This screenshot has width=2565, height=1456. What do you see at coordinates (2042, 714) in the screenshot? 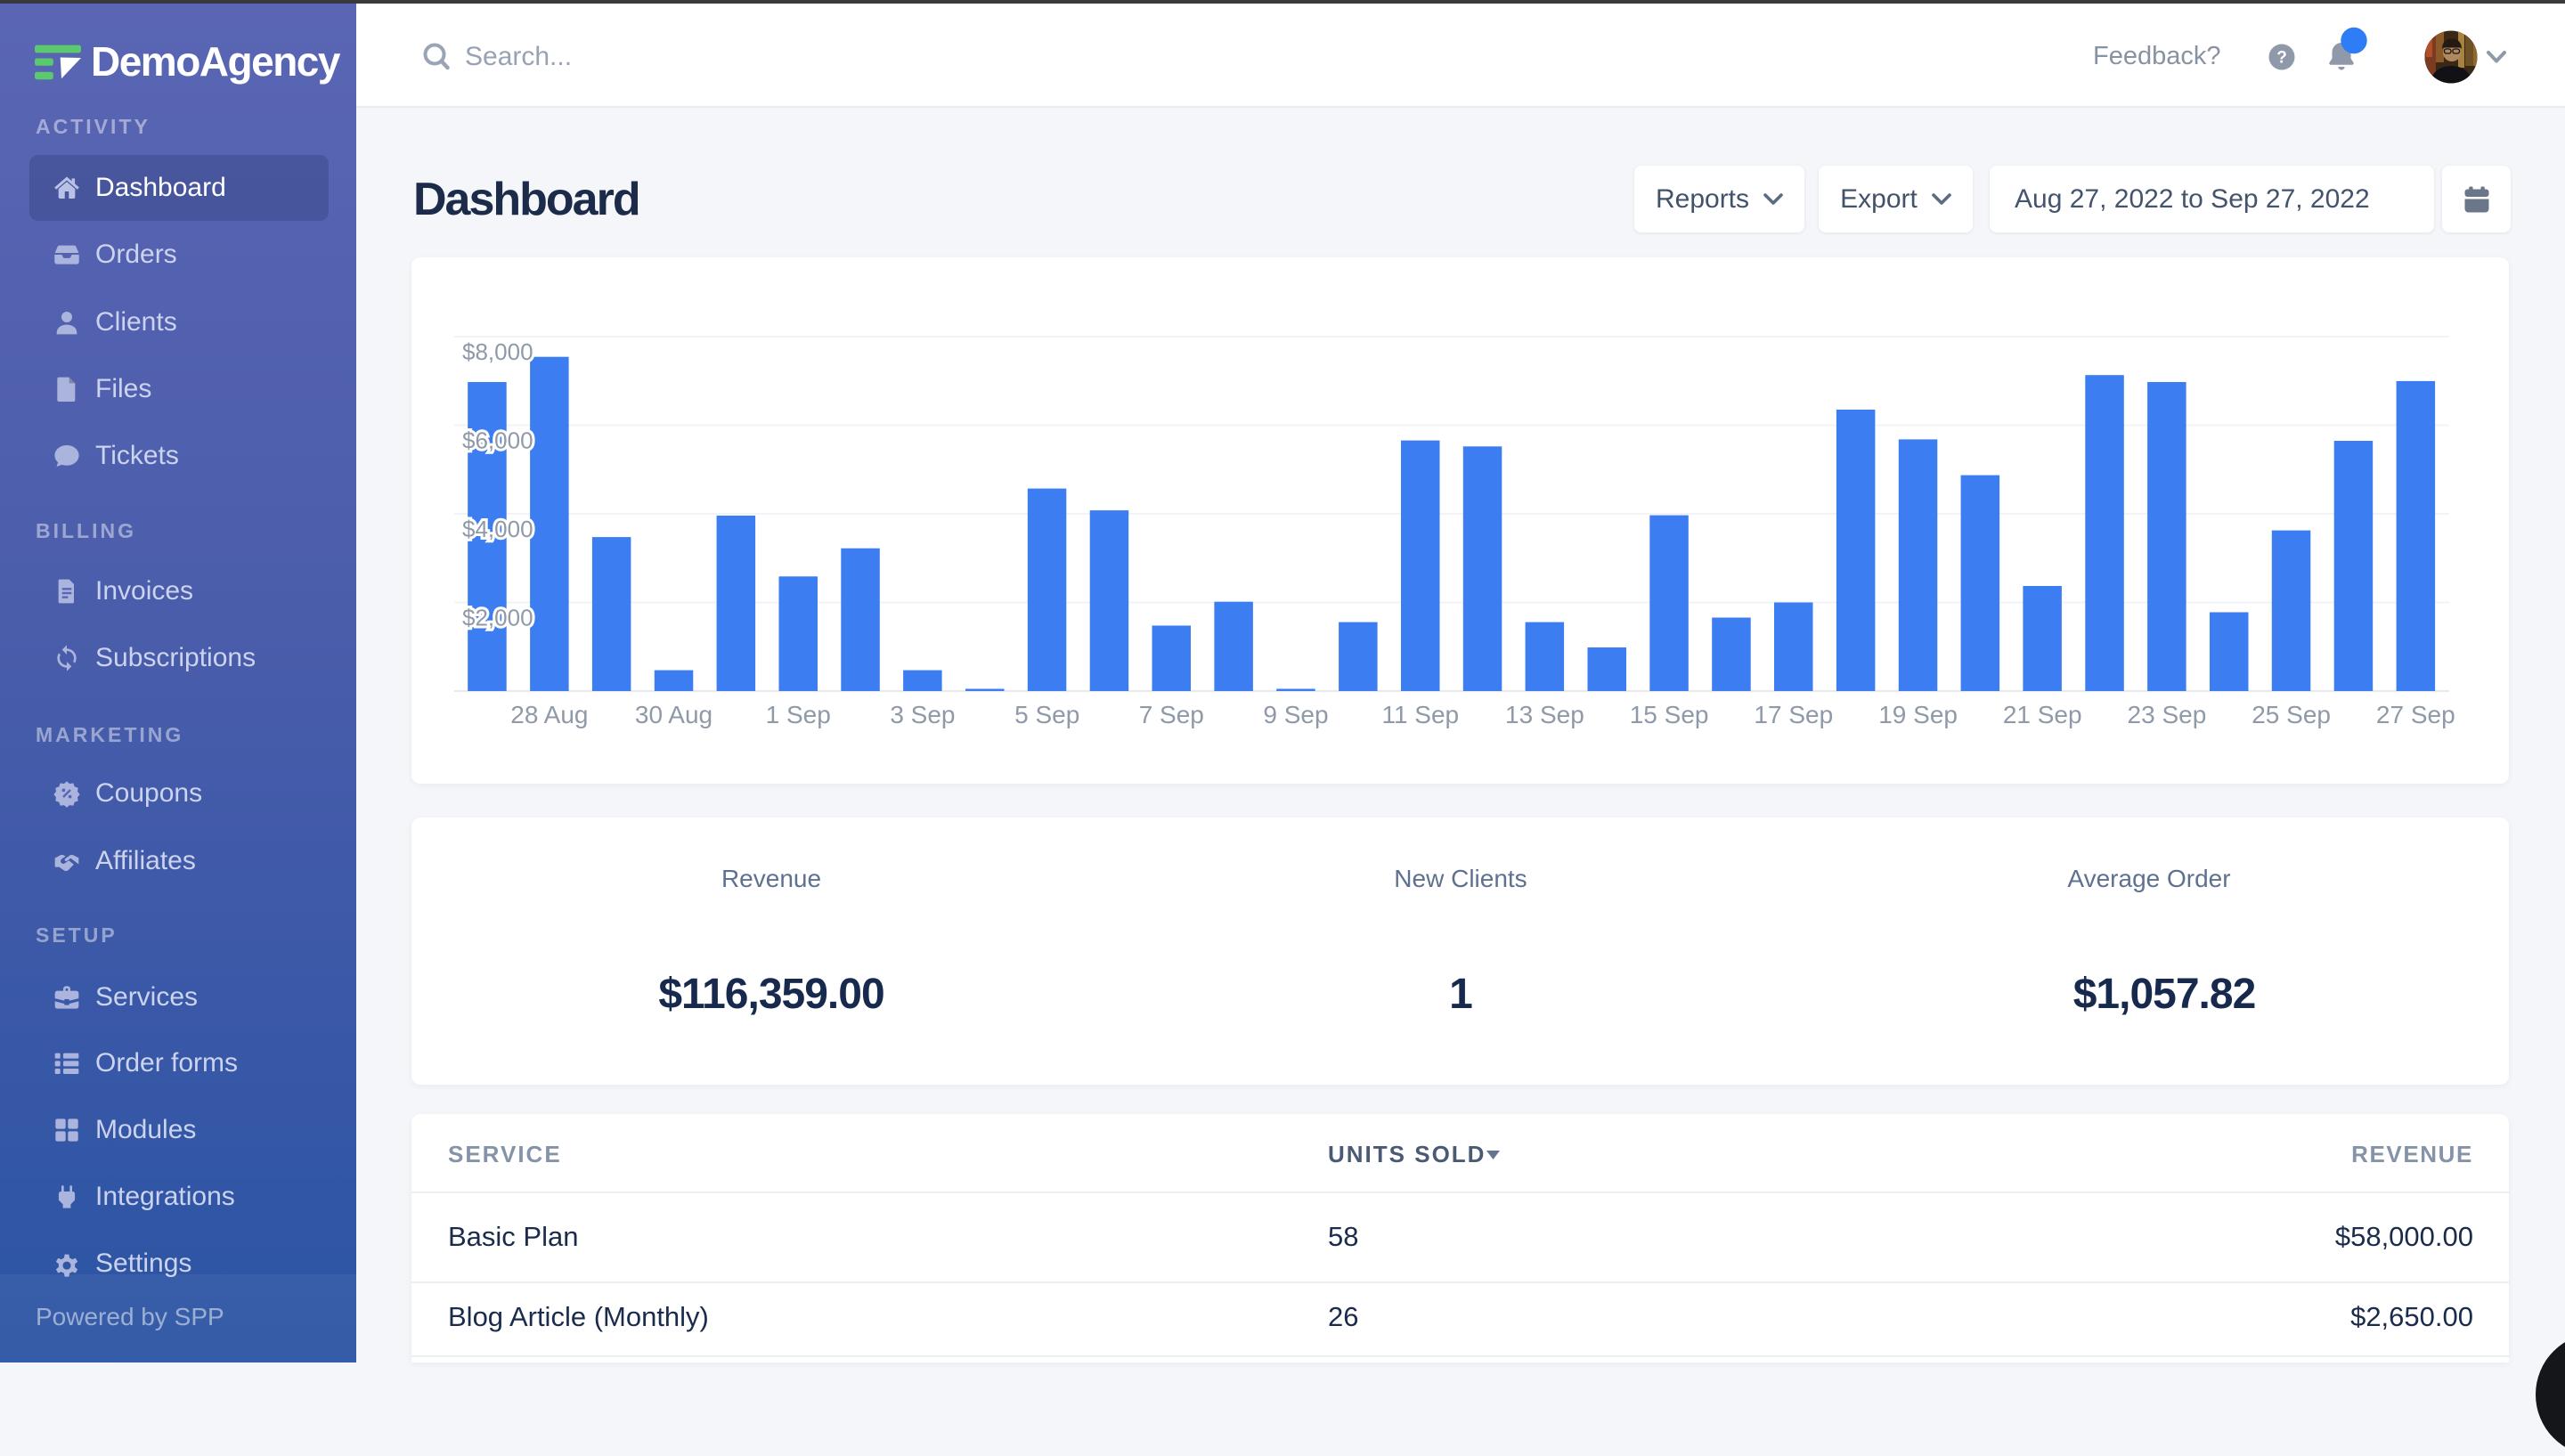
I see `svg-text: 21 Sep` at bounding box center [2042, 714].